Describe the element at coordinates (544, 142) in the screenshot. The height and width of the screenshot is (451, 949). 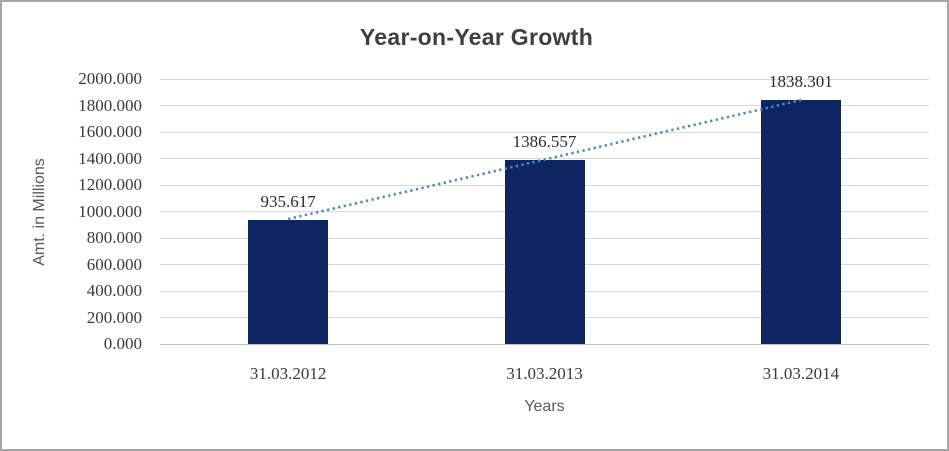
I see `bar-data-label: 1386.557` at that location.